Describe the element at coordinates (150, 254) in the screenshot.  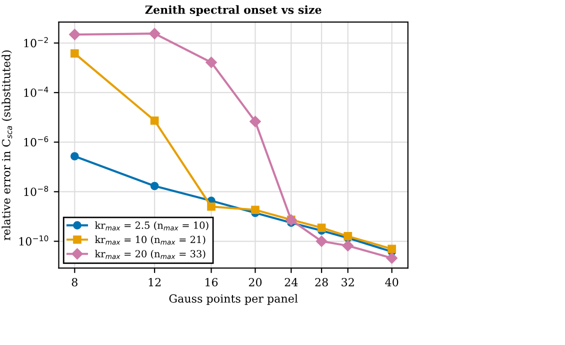
I see `legend-label: kr$_{max}$ = 20 (n$_{max}$ = 33)` at that location.